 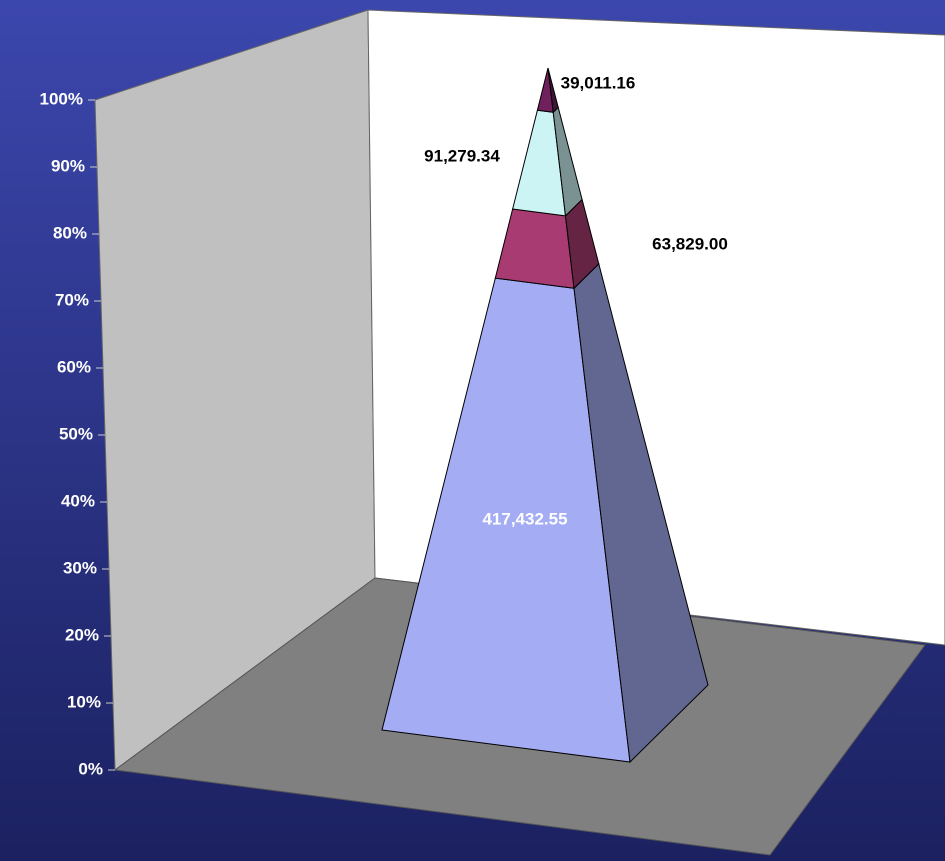 I want to click on y-tick-label: 80%, so click(x=70, y=232).